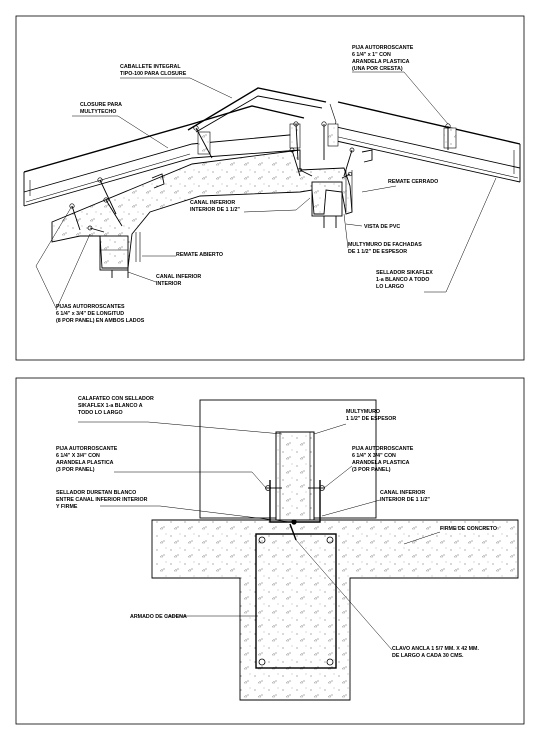  Describe the element at coordinates (381, 463) in the screenshot. I see `label-pija-r-3: ARANDELA PLASTICA` at that location.